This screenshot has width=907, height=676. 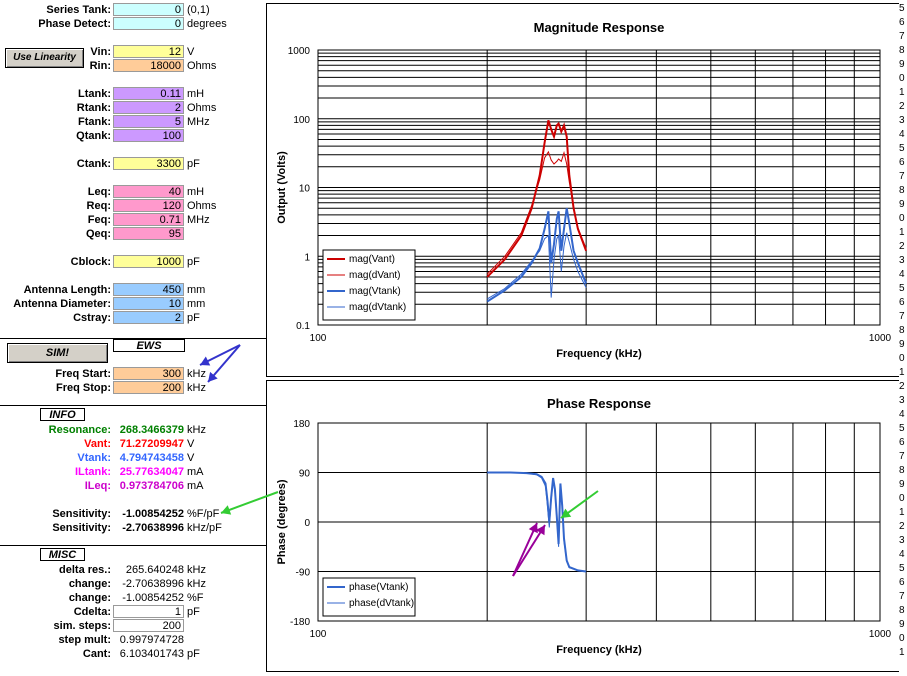 I want to click on value-cell: 12, so click(x=148, y=51).